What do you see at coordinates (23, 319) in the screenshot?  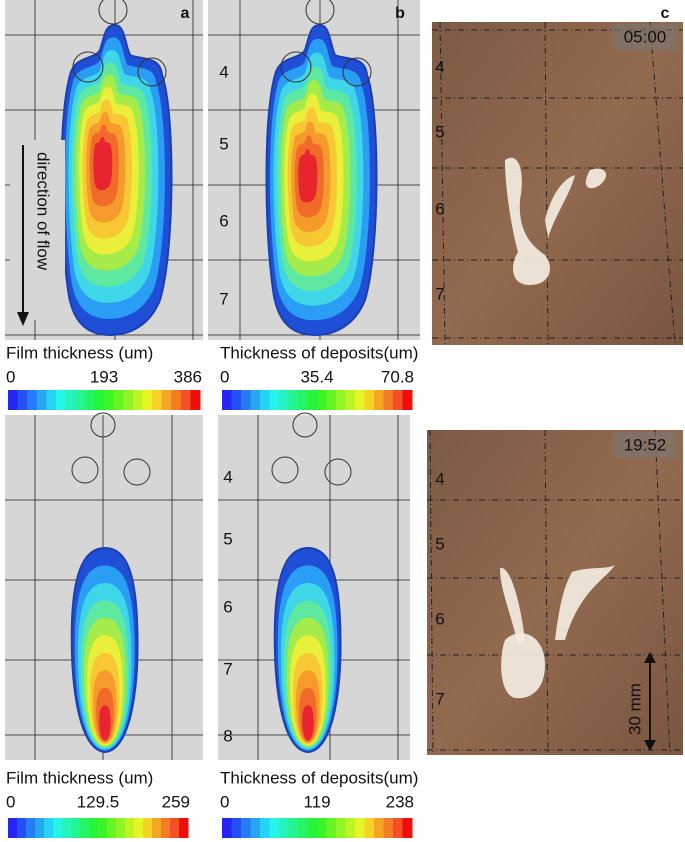 I see `flow-arrowhead` at bounding box center [23, 319].